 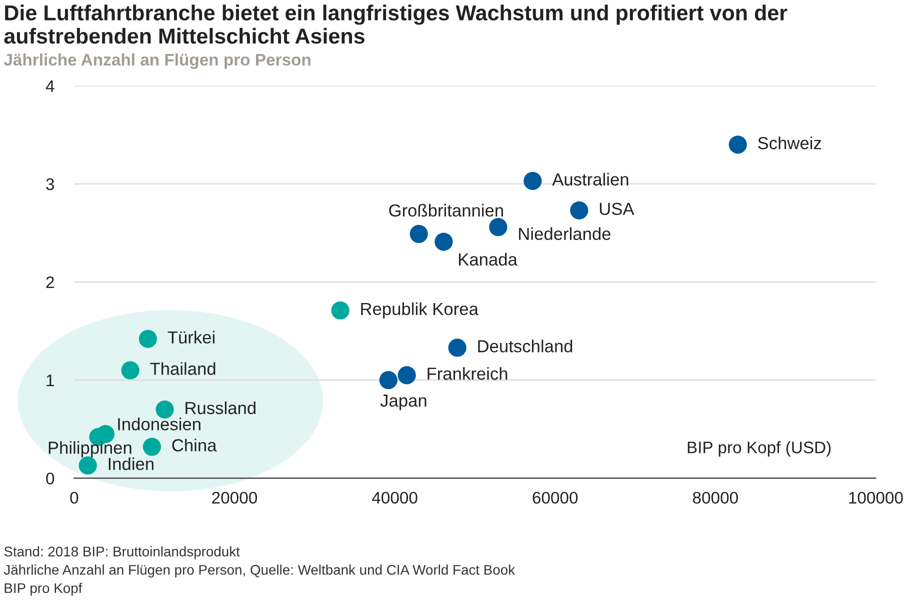 I want to click on annotation: China, so click(x=194, y=445).